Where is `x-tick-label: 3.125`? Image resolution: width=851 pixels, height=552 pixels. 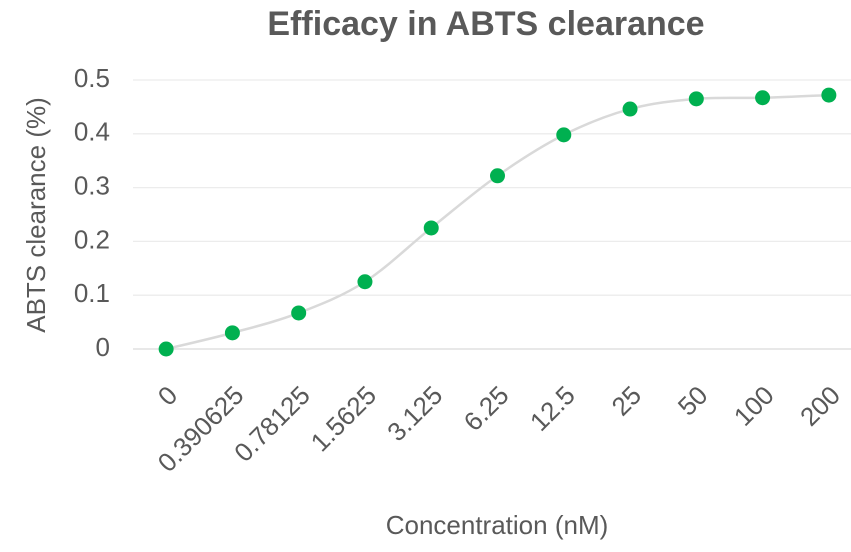 x-tick-label: 3.125 is located at coordinates (414, 413).